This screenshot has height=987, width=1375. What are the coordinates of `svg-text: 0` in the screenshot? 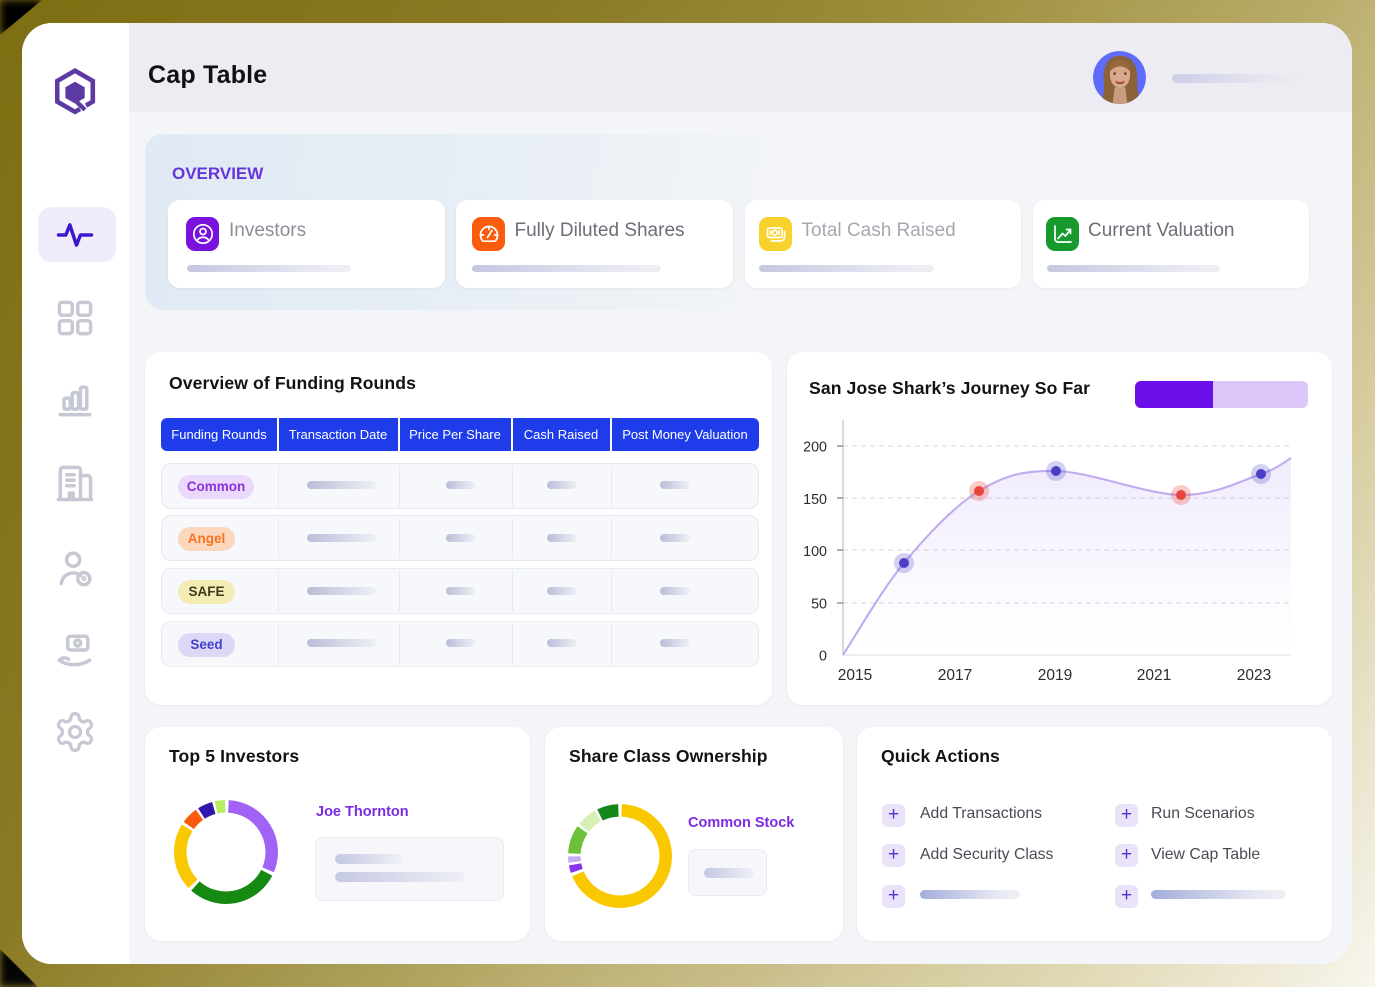 It's located at (823, 657).